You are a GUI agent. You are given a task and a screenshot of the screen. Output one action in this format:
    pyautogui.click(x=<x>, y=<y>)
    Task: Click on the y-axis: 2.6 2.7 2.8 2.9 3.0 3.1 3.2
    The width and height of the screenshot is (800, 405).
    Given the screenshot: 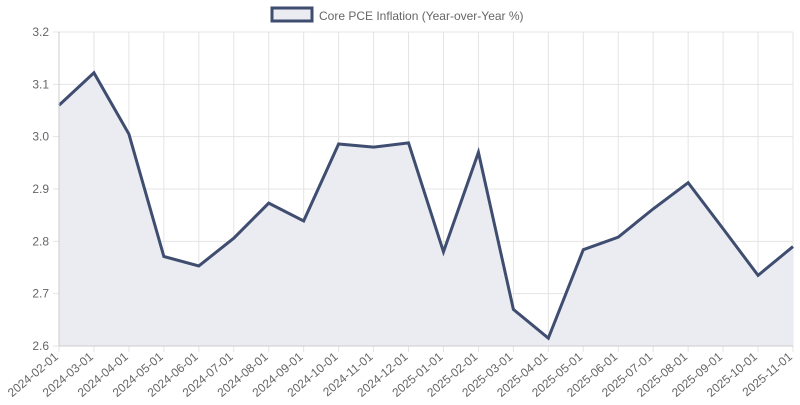 What is the action you would take?
    pyautogui.click(x=46, y=189)
    